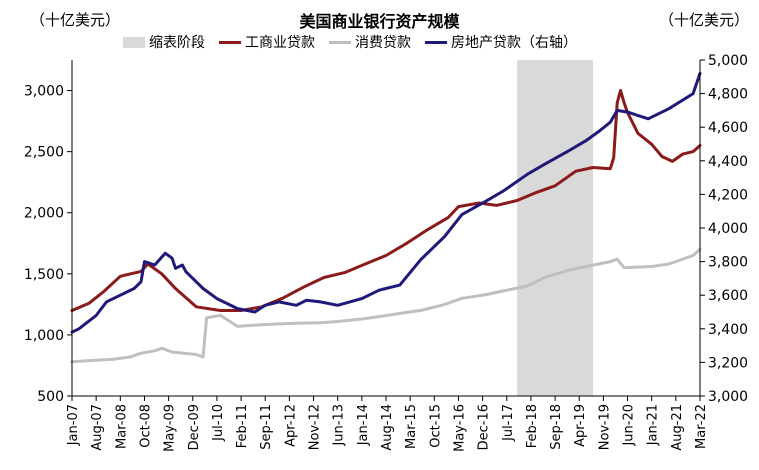  Describe the element at coordinates (44, 336) in the screenshot. I see `left-tick-label: 1,000` at that location.